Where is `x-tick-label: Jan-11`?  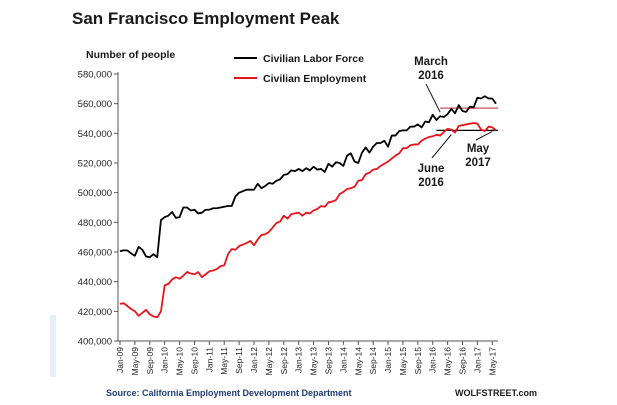 x-tick-label: Jan-11 is located at coordinates (209, 360).